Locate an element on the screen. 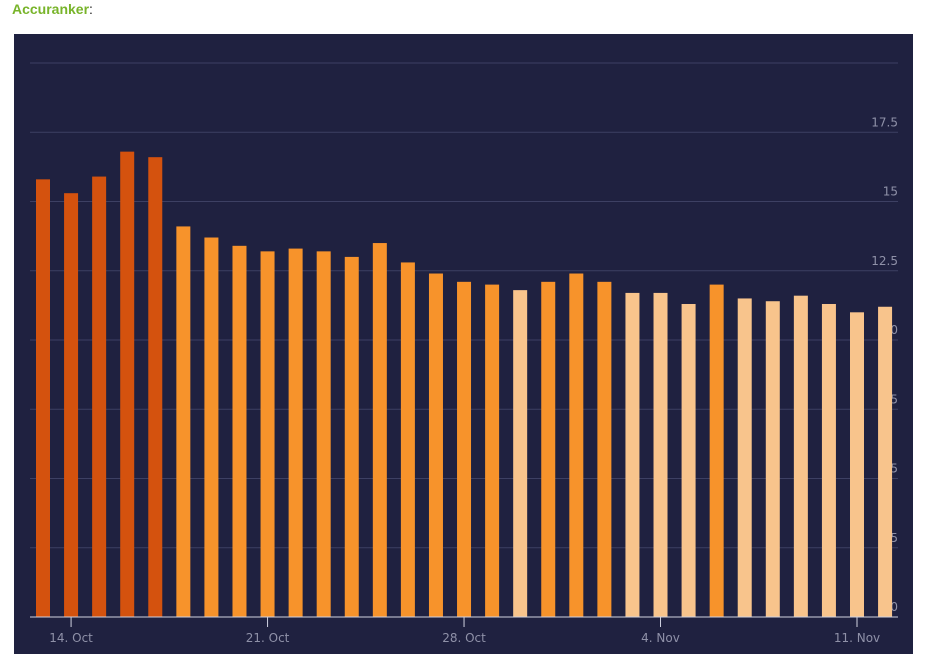  brand-link: Accuranker is located at coordinates (51, 9).